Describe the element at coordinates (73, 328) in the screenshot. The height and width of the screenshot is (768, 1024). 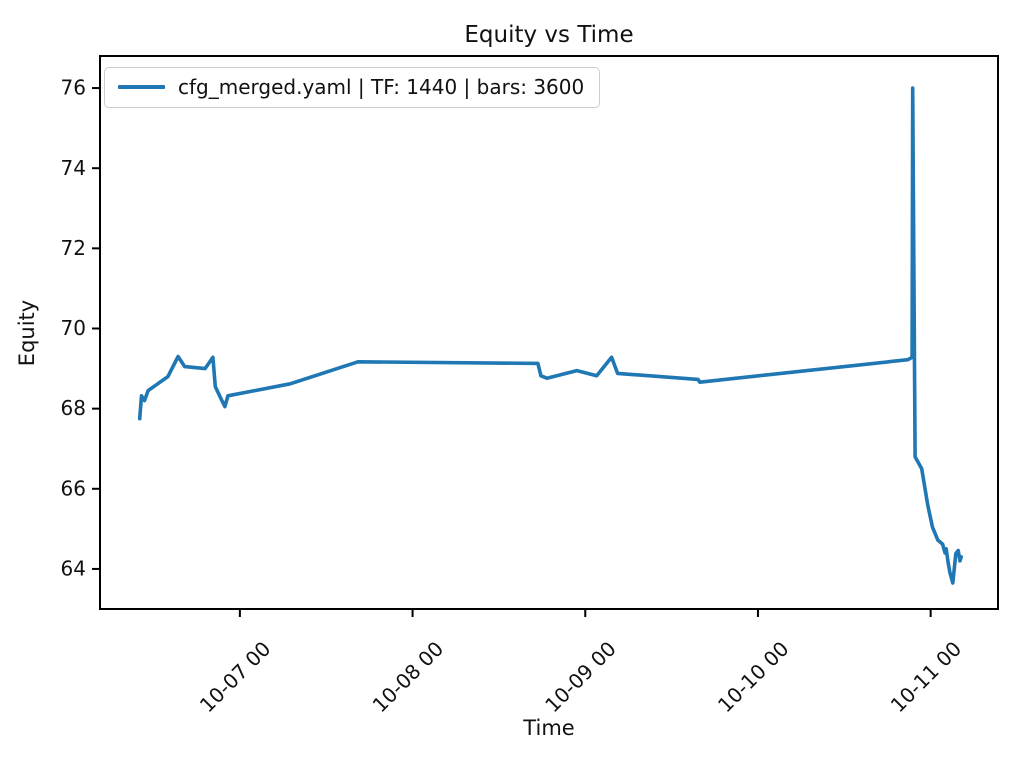
I see `y-tick-label: 70` at that location.